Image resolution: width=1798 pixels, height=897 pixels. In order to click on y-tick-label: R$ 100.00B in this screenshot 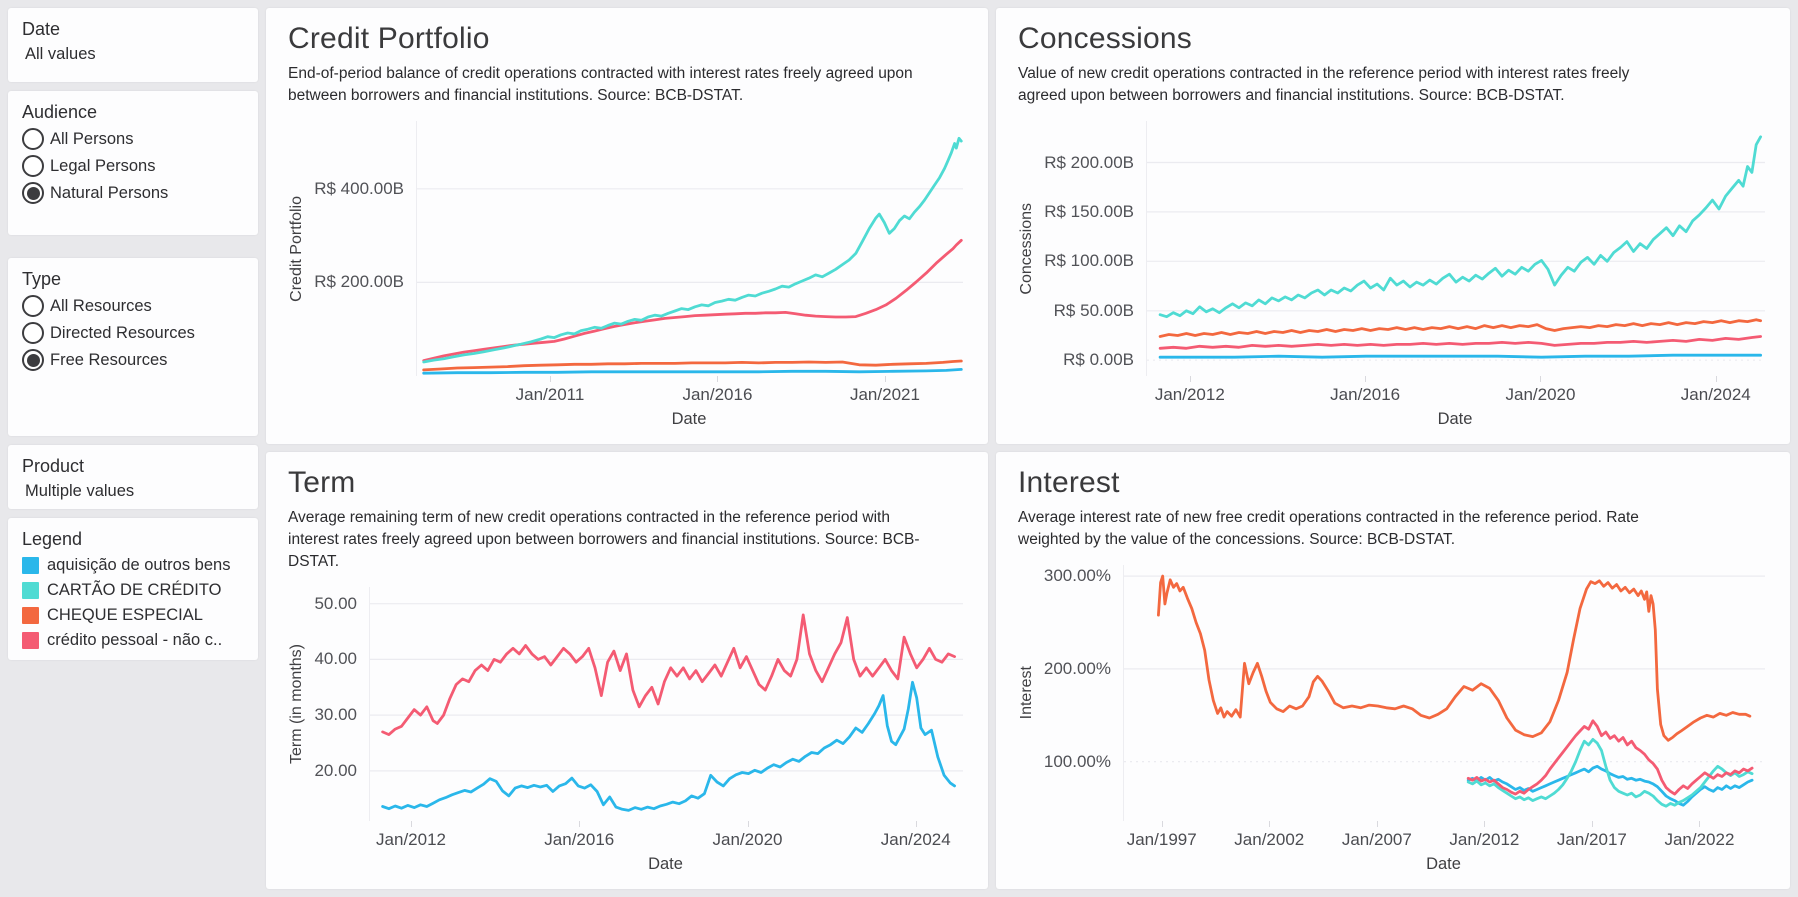, I will do `click(1089, 261)`.